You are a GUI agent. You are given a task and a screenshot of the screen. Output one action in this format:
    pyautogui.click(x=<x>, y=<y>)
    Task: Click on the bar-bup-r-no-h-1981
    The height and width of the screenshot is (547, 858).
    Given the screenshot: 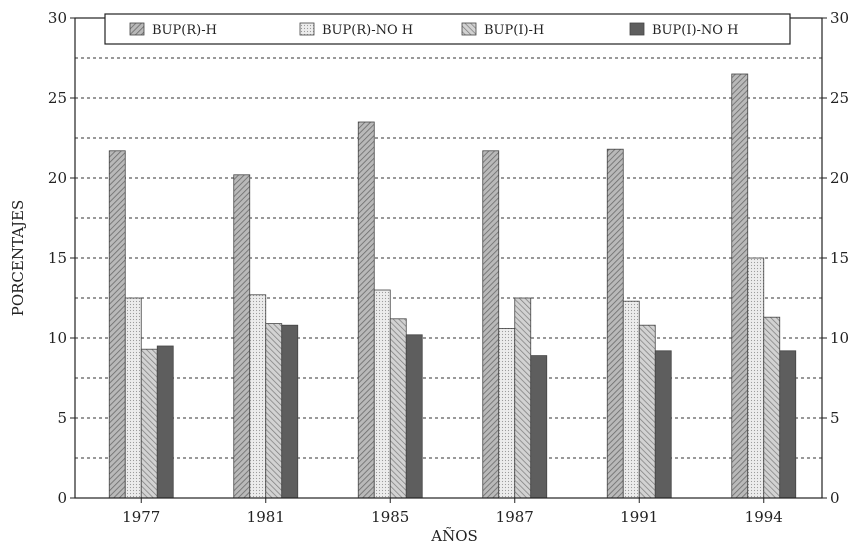 What is the action you would take?
    pyautogui.click(x=258, y=396)
    